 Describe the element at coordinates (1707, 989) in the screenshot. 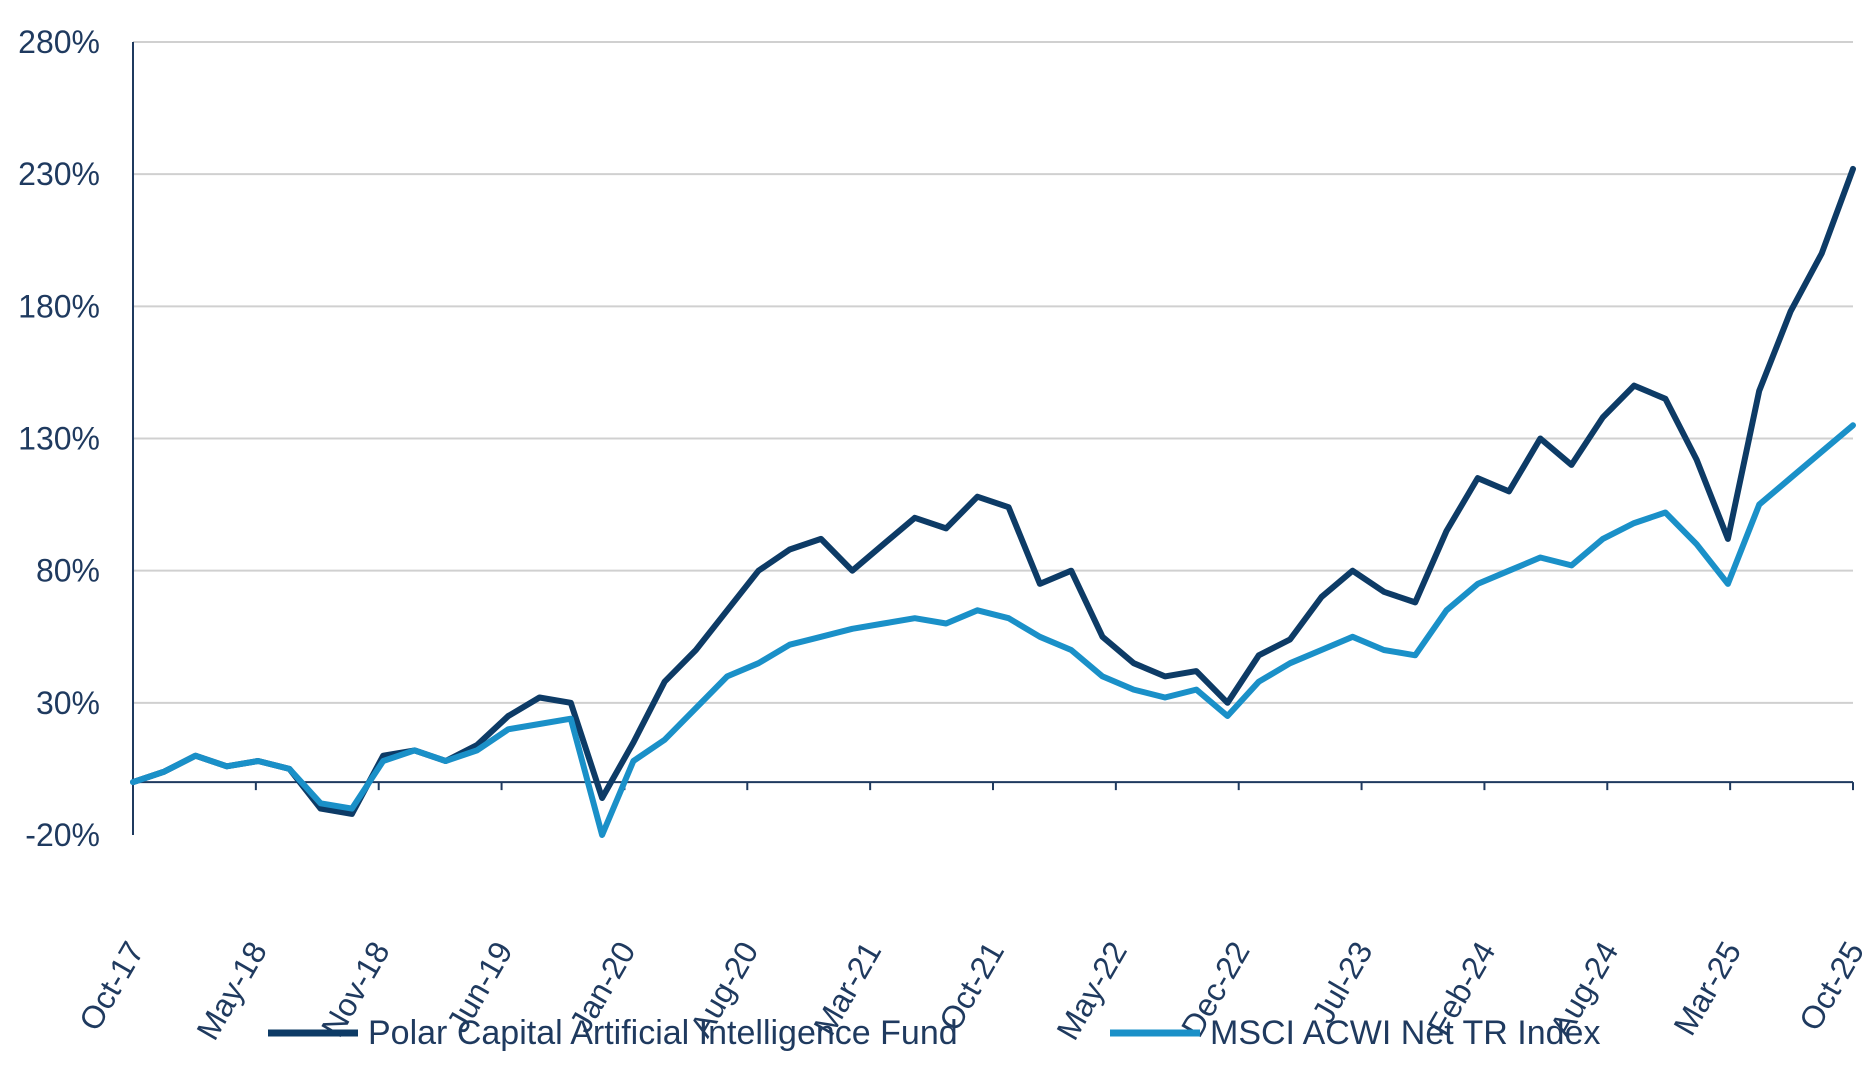

I see `x-tick-label: Mar-25` at that location.